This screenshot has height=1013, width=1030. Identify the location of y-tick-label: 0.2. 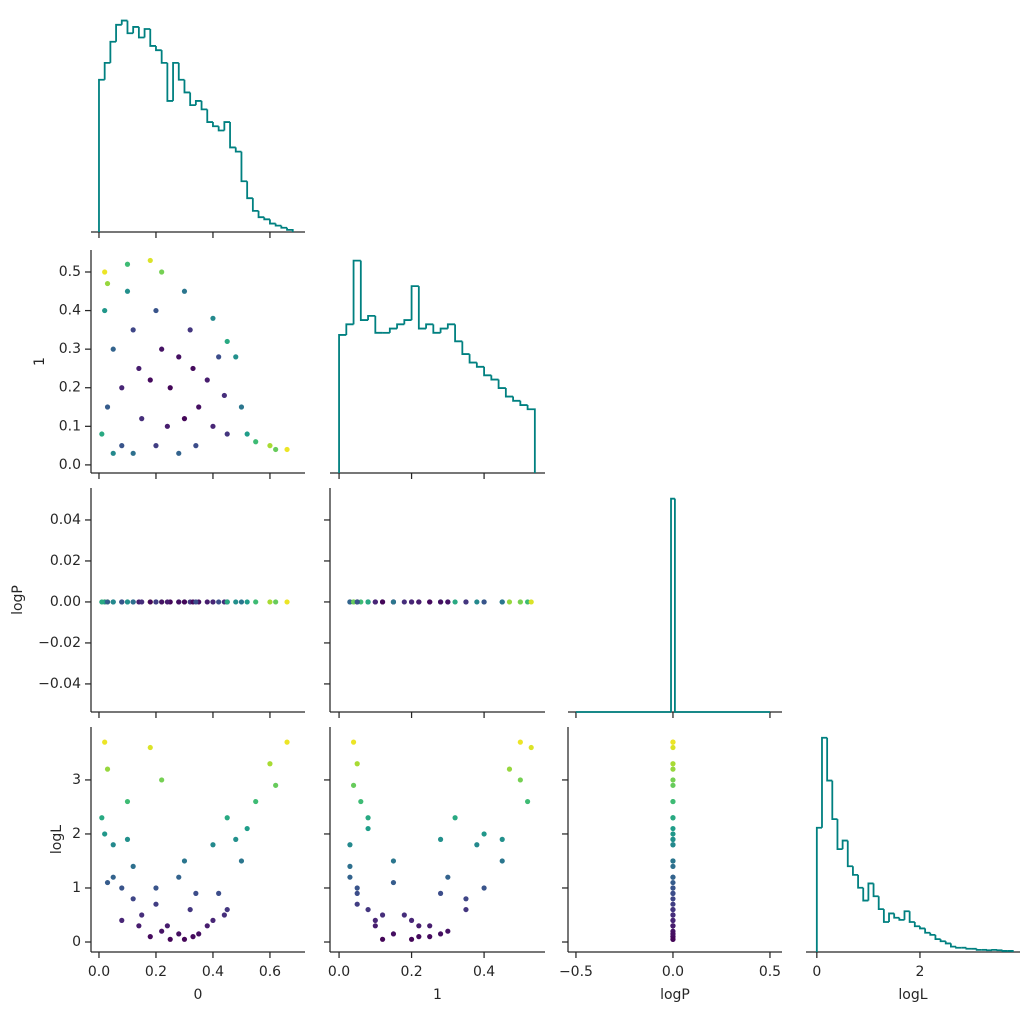
(70, 388).